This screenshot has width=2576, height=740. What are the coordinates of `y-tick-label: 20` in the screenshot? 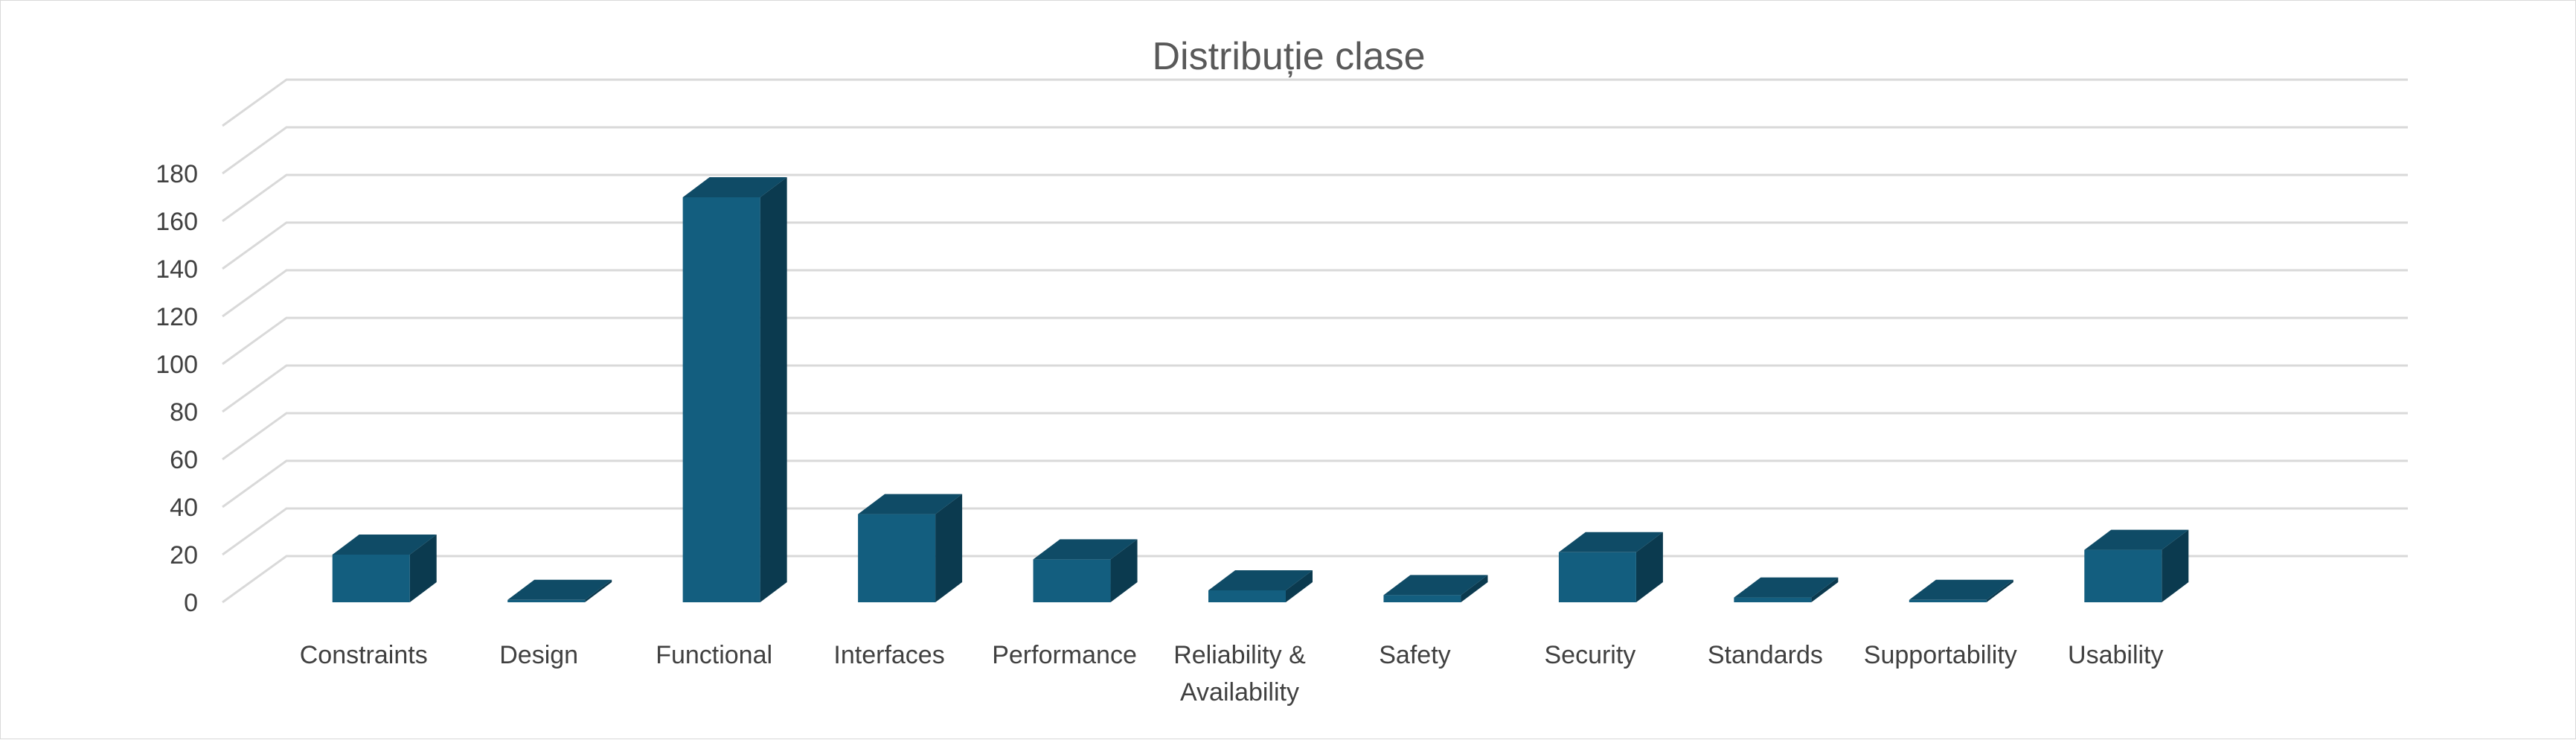 It's located at (184, 555).